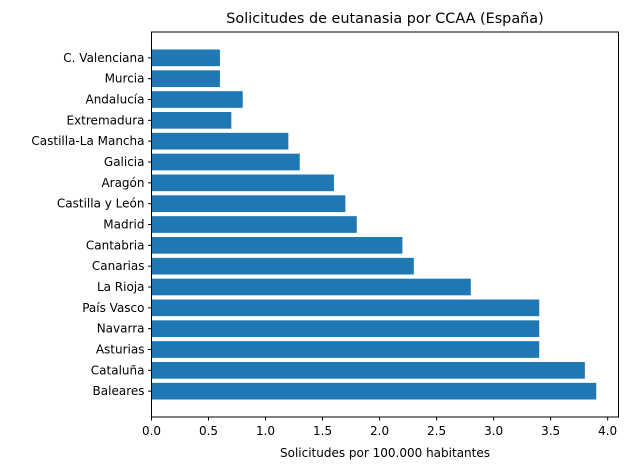 The image size is (630, 470). What do you see at coordinates (385, 453) in the screenshot?
I see `x-axis-label: Solicitudes por 100.000 habitantes` at bounding box center [385, 453].